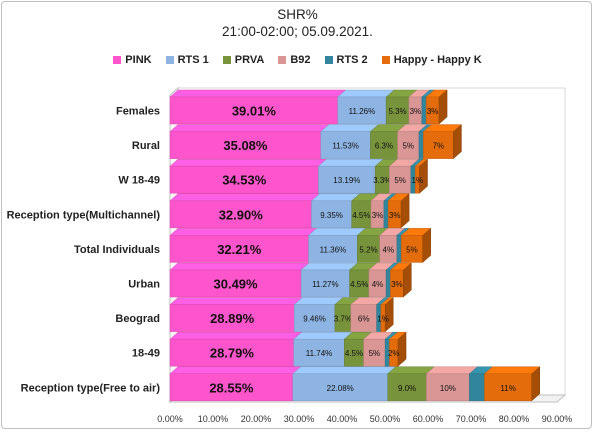 The image size is (595, 432). I want to click on data-label-8-0: 28.55%, so click(231, 387).